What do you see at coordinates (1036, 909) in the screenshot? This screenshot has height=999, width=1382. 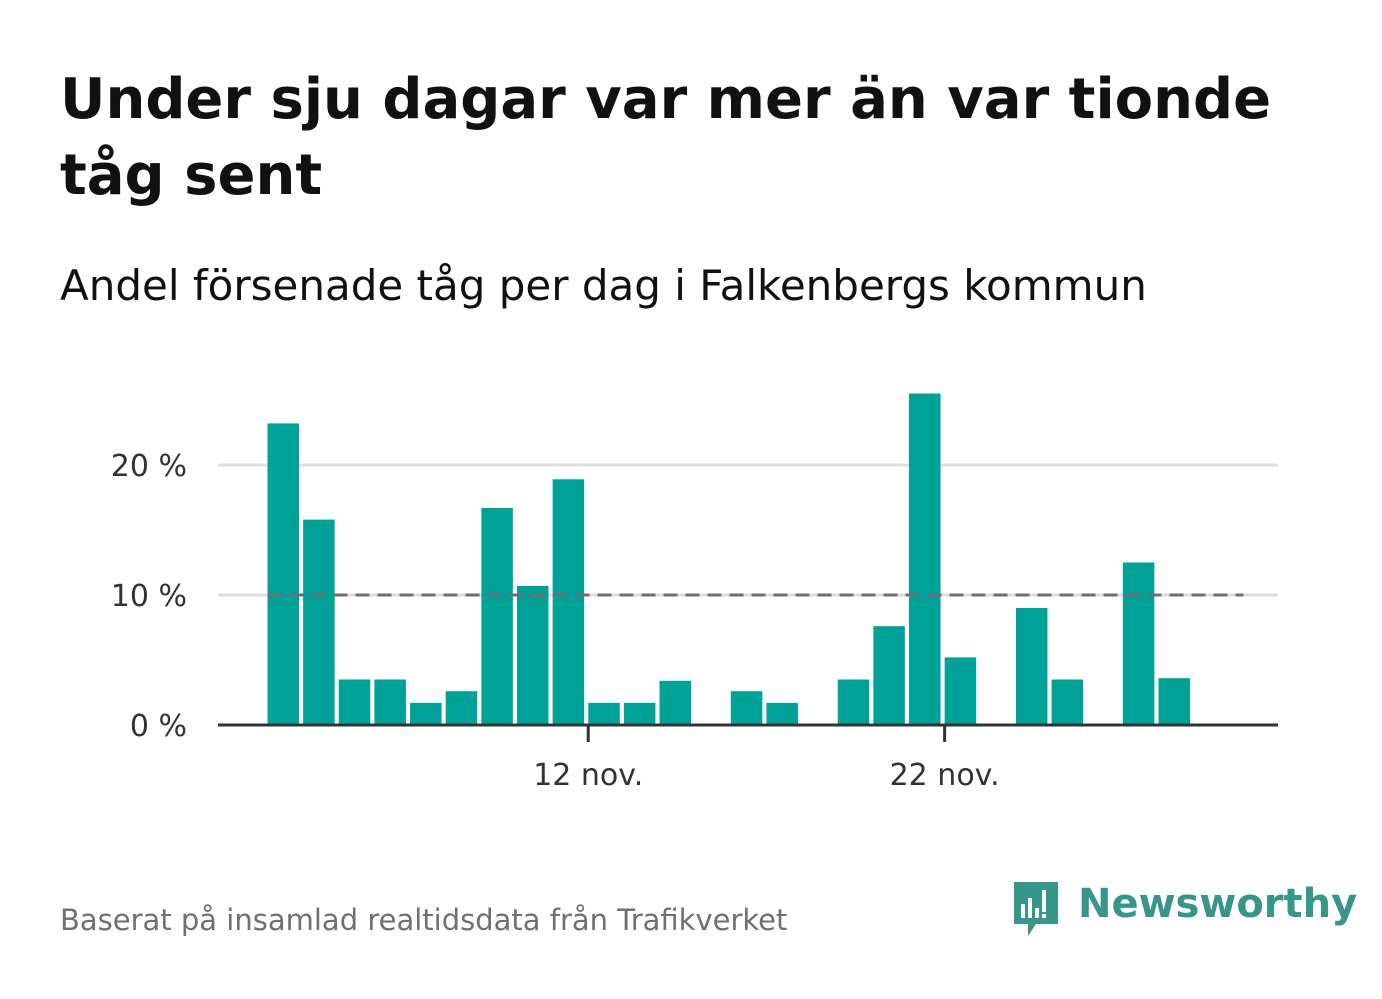 I see `newsworthy-logo-icon` at bounding box center [1036, 909].